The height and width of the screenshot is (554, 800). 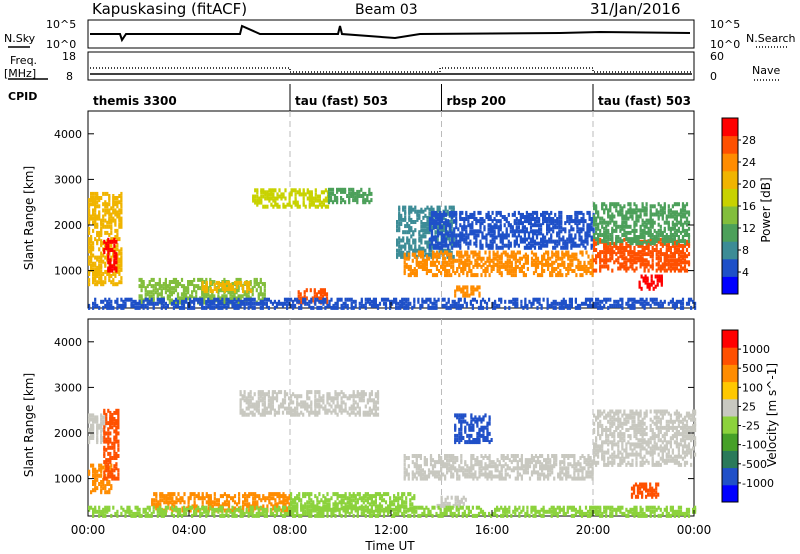 I want to click on freq-panel-frame, so click(x=391, y=66).